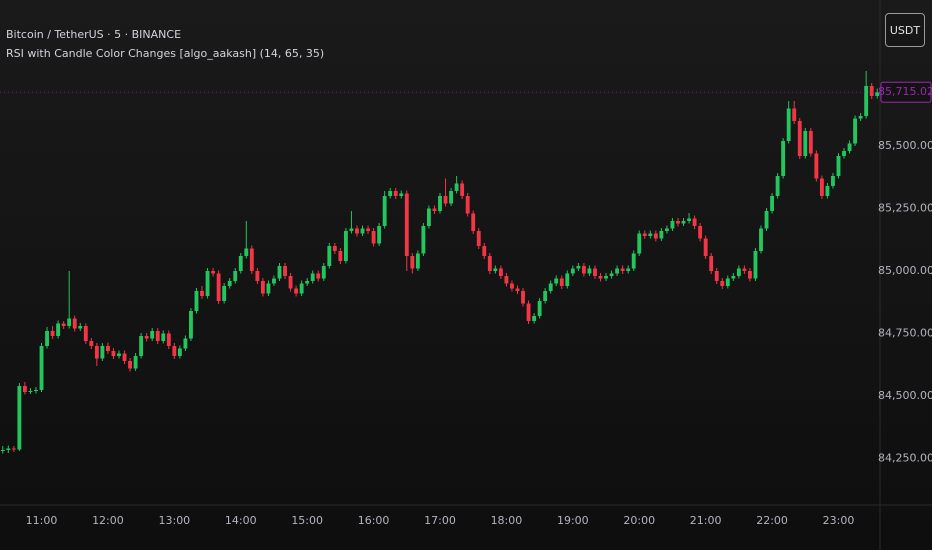 The image size is (932, 550). I want to click on x-tick-label: 20:00, so click(639, 520).